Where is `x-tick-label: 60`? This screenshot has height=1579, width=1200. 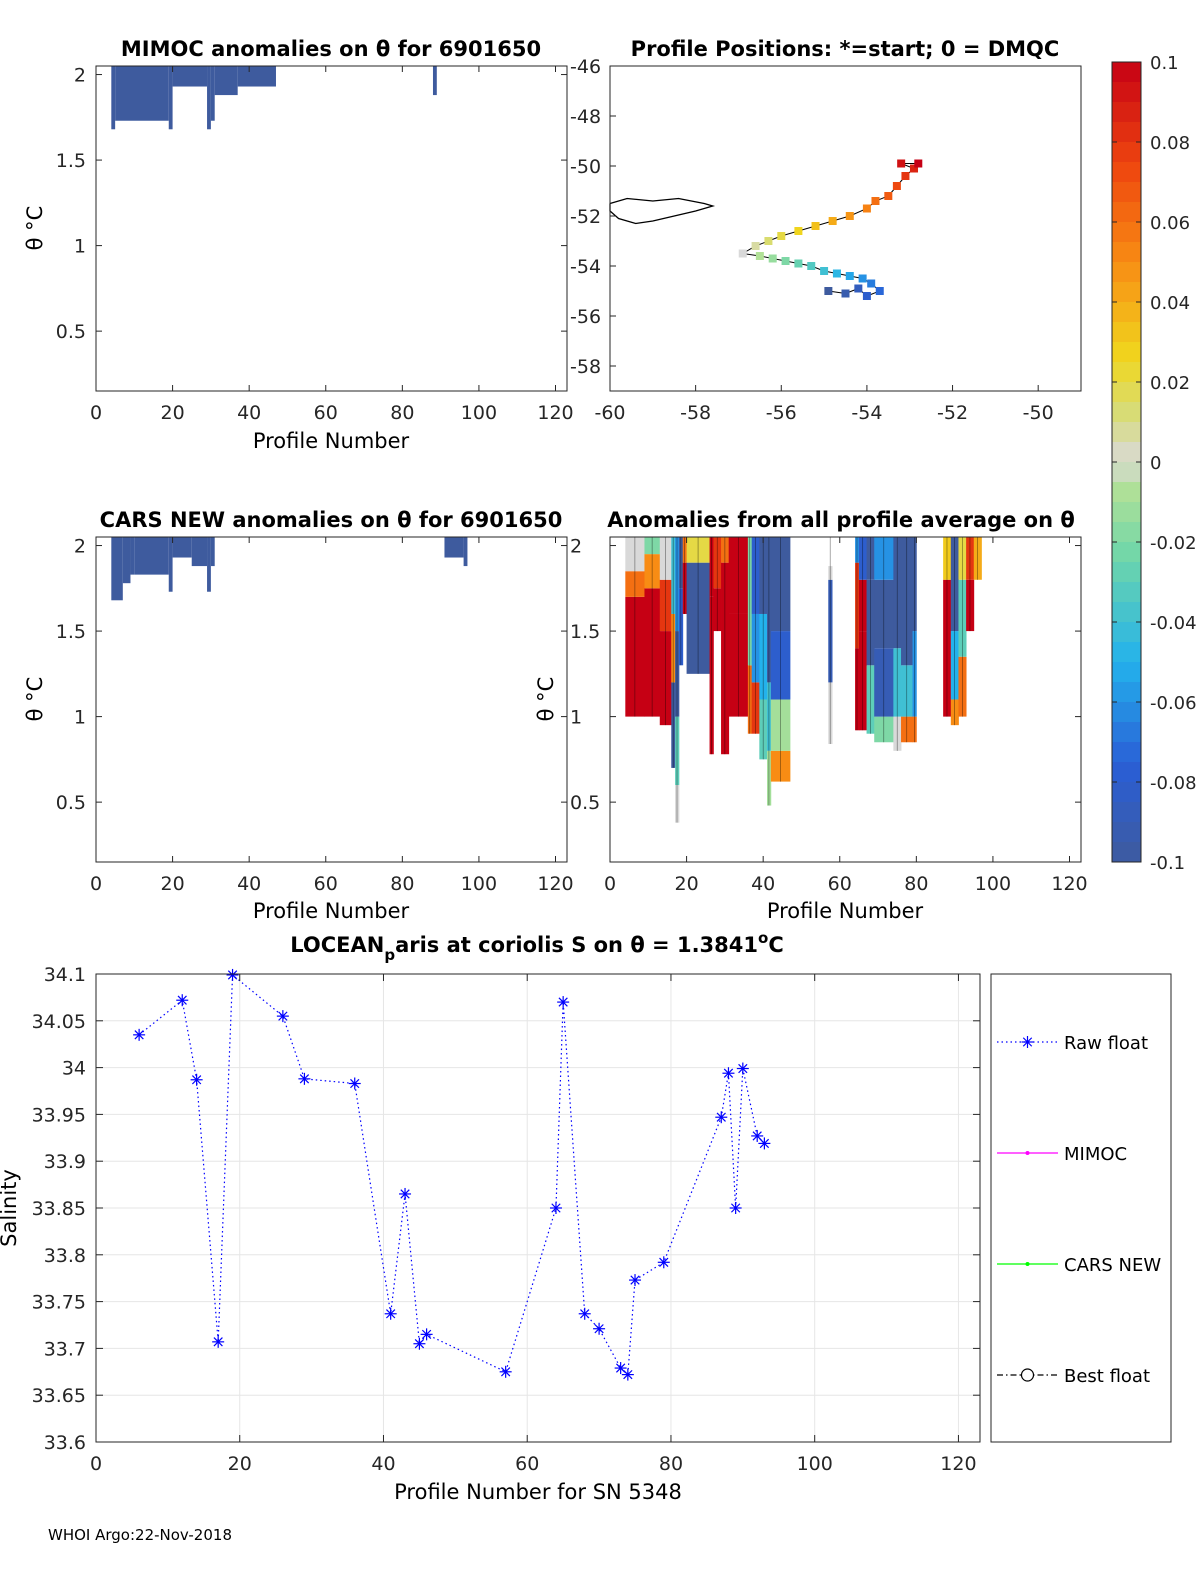
x-tick-label: 60 is located at coordinates (527, 1464).